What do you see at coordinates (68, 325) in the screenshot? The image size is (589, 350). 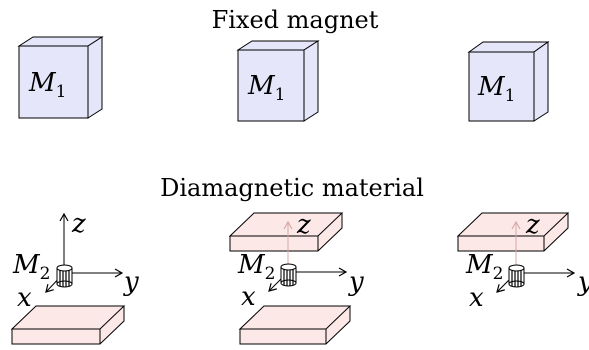 I see `diamagnetic-plate` at bounding box center [68, 325].